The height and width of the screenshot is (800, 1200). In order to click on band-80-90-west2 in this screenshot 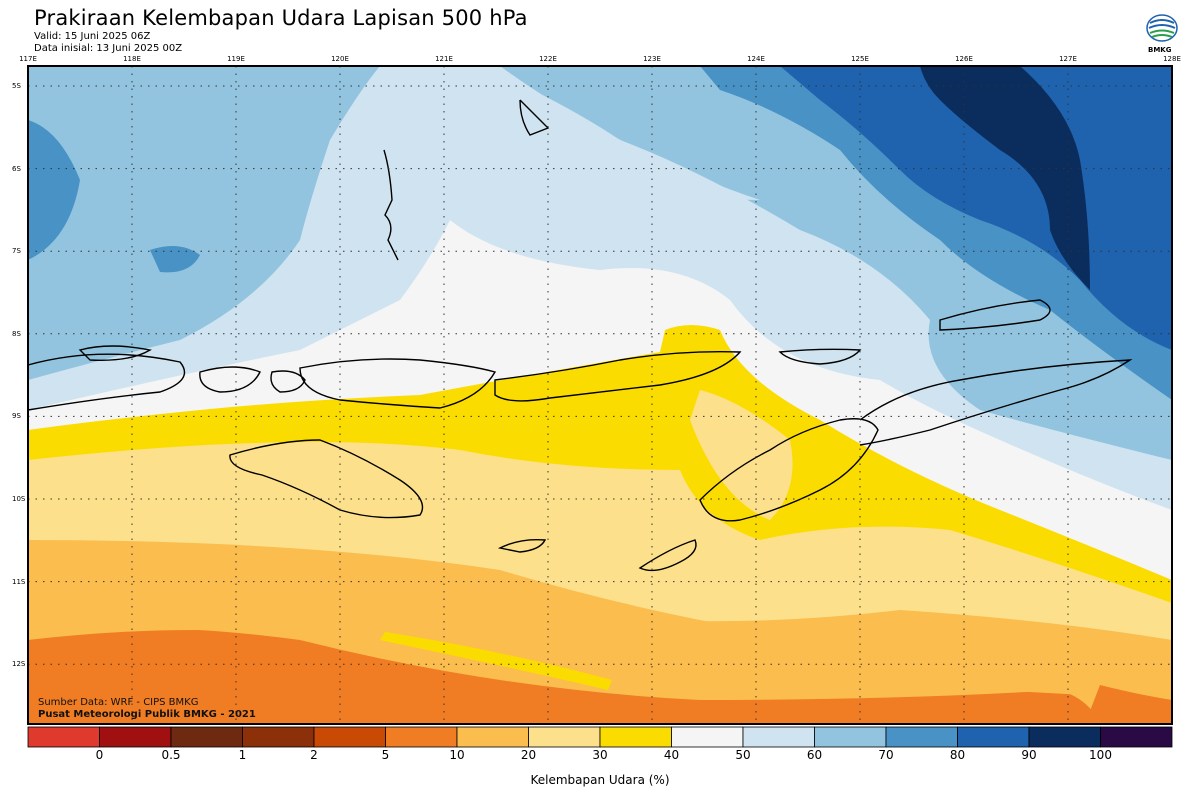, I will do `click(175, 259)`.